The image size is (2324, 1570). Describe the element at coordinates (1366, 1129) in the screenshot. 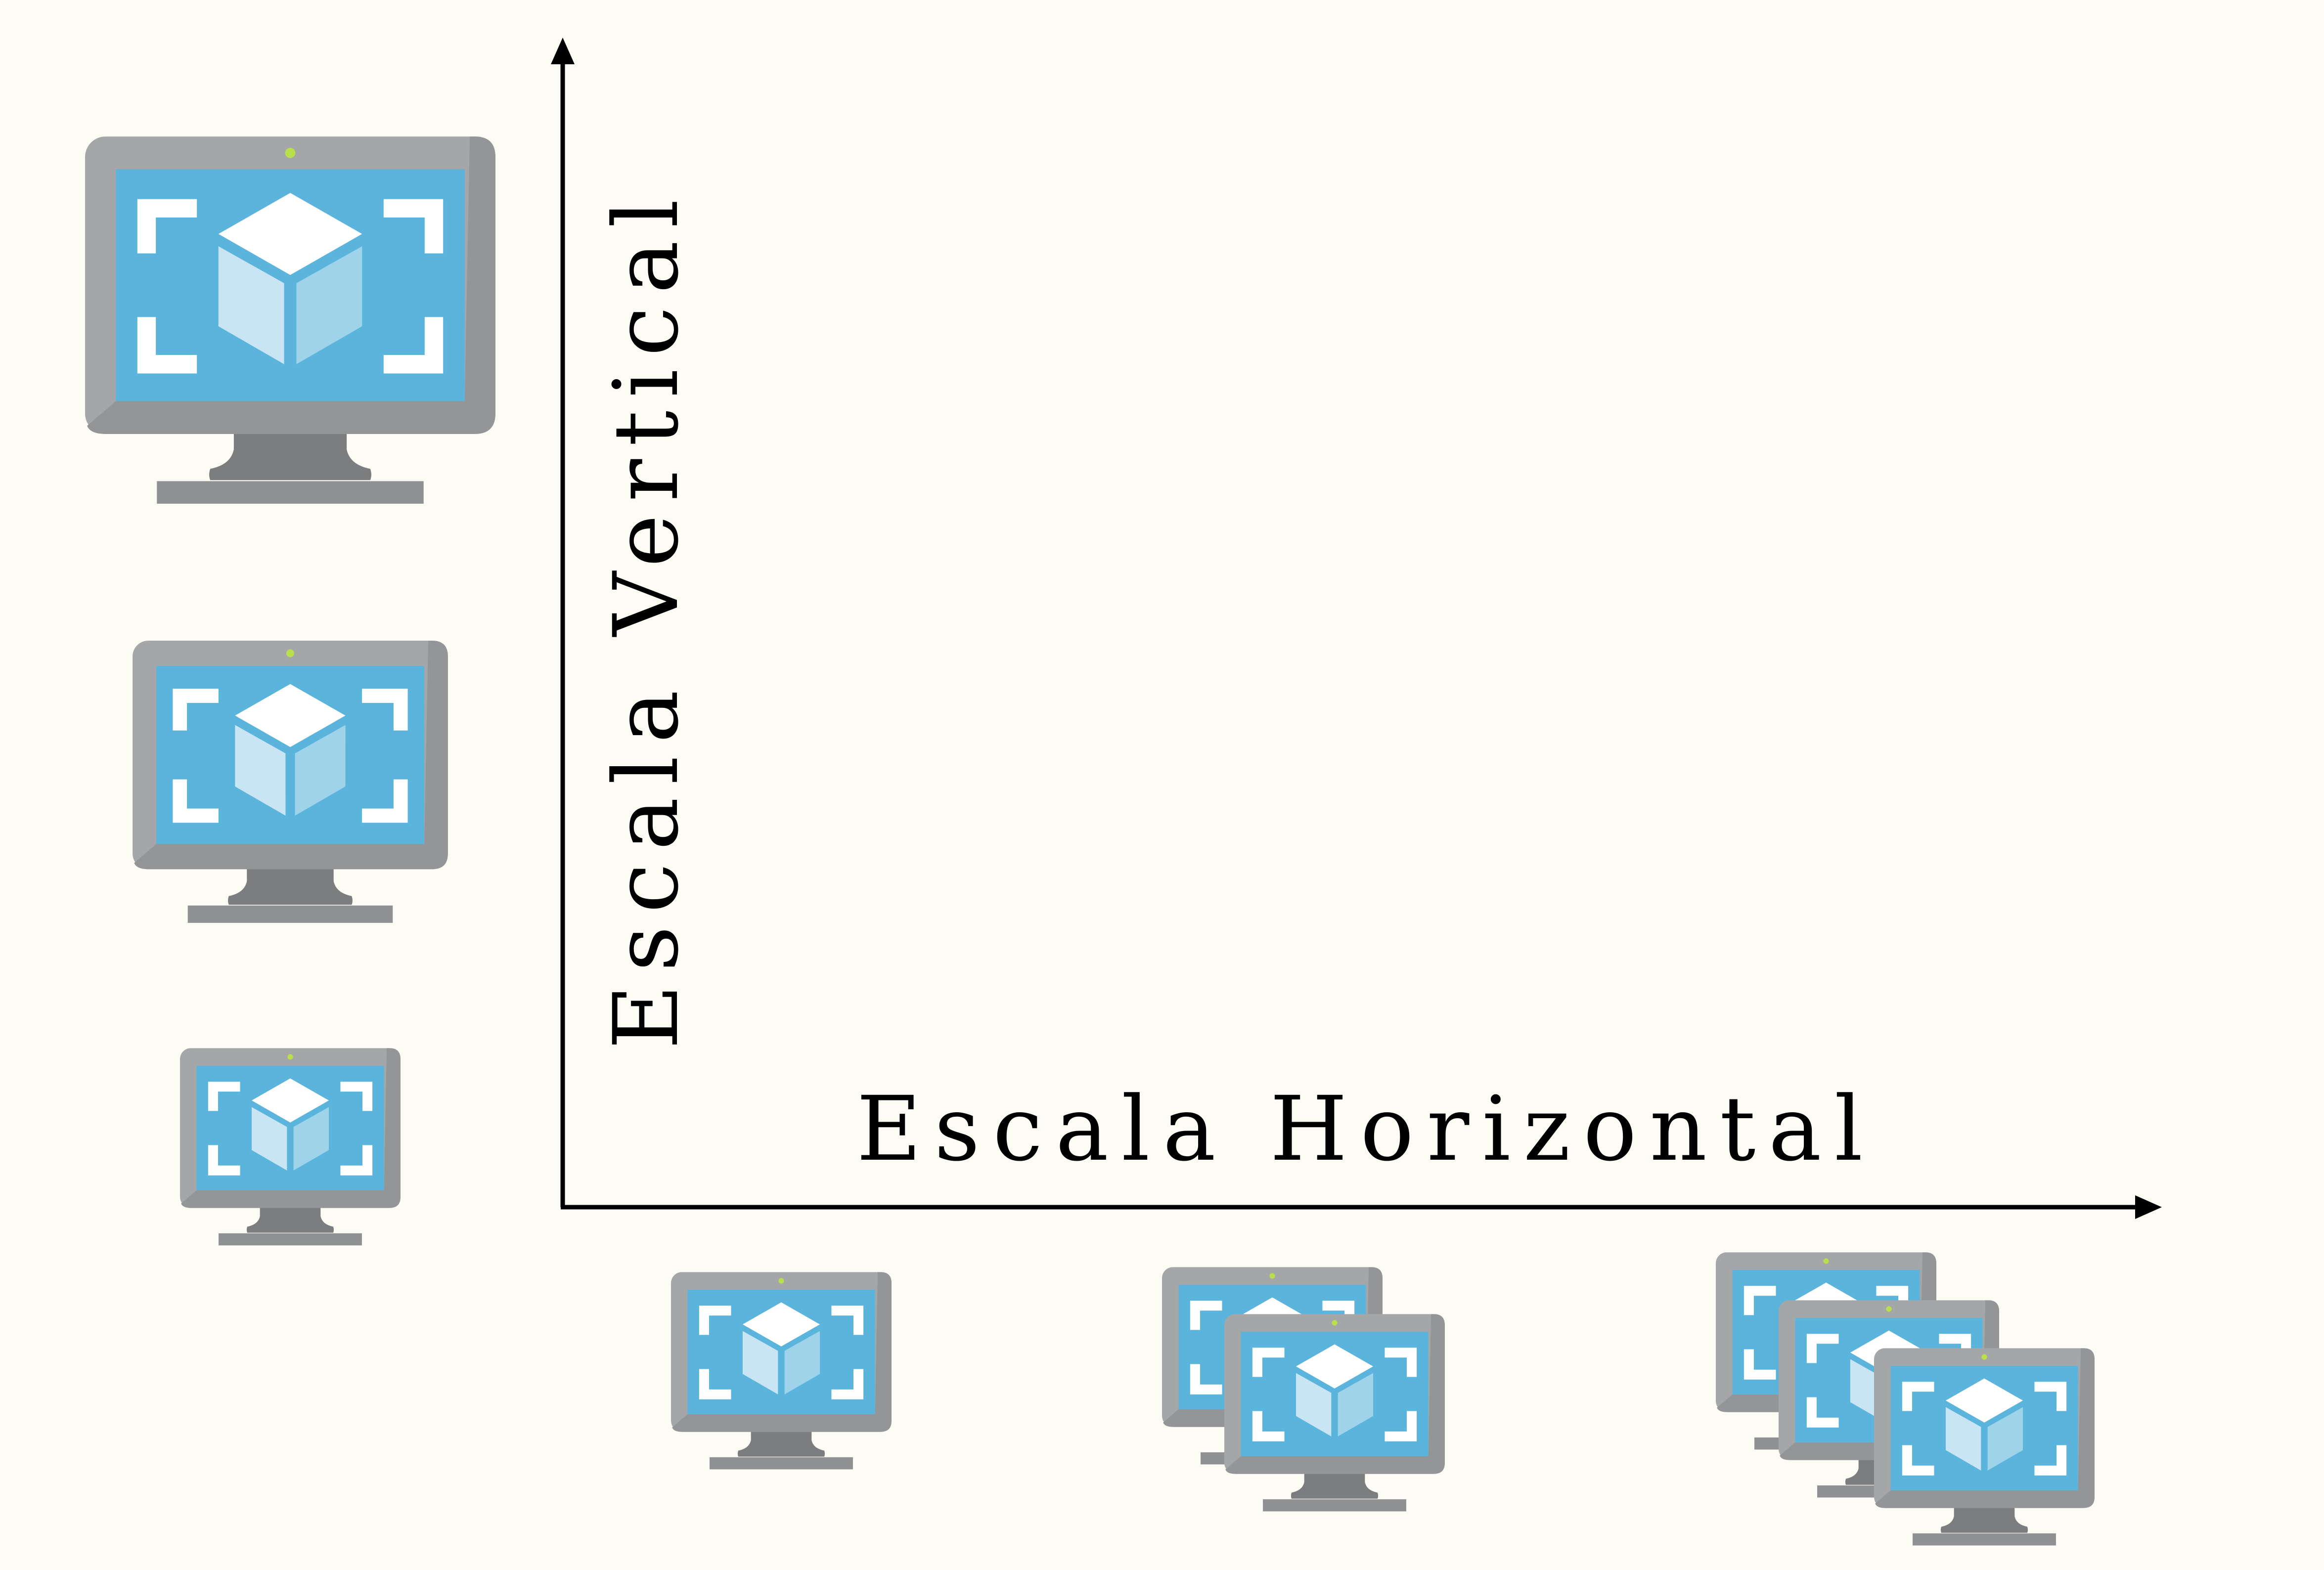

I see `horizontal-scale-label: Escala Horizontal` at that location.